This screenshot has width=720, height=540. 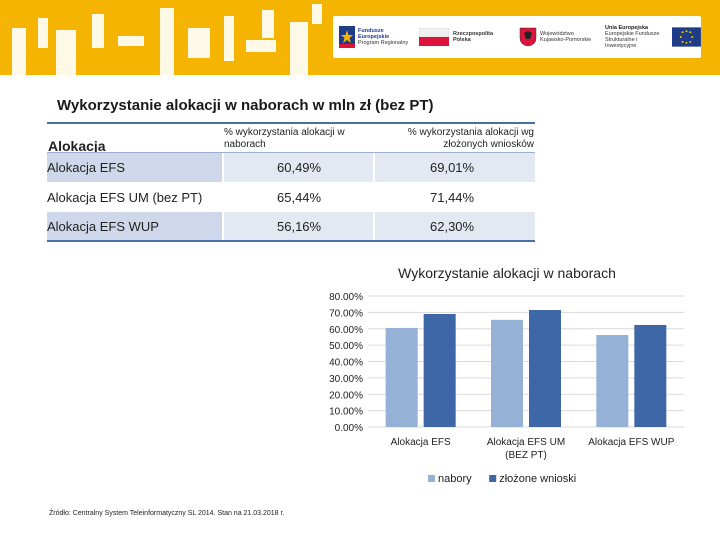 I want to click on logo-wojewodztwo-line2: Kujawsko-Pomorskie, so click(x=566, y=40).